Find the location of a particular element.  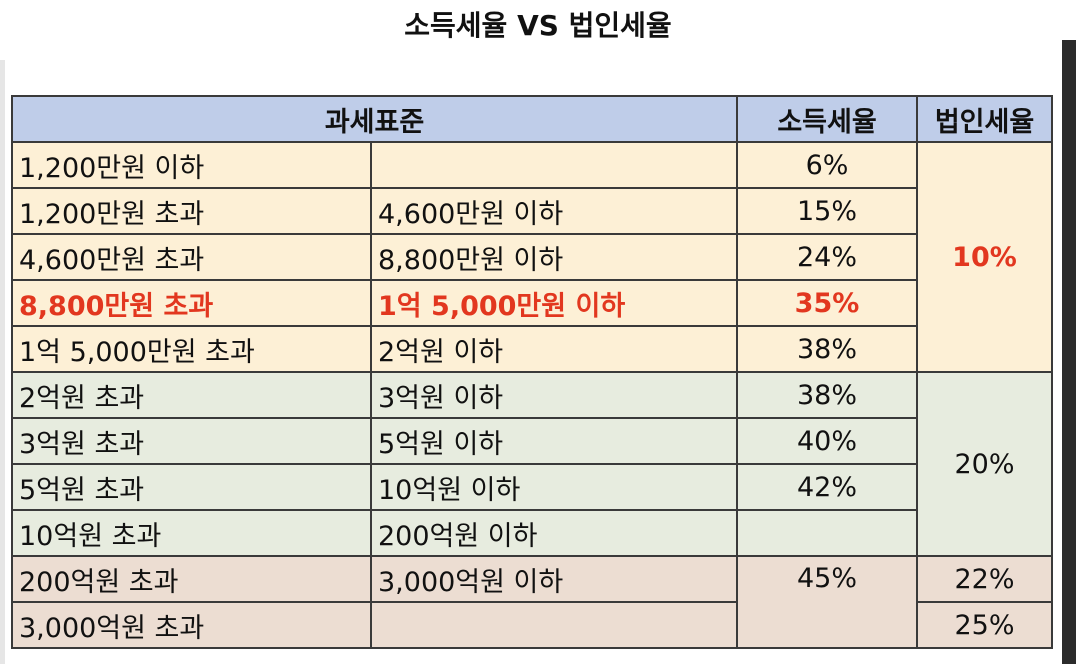

bracket-from: 2억원 초과 is located at coordinates (191, 395).